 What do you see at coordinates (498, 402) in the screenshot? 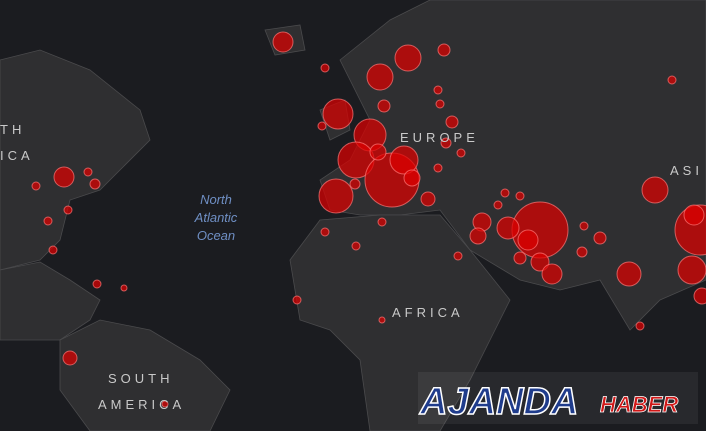
I see `logo-main: AJANDA` at bounding box center [498, 402].